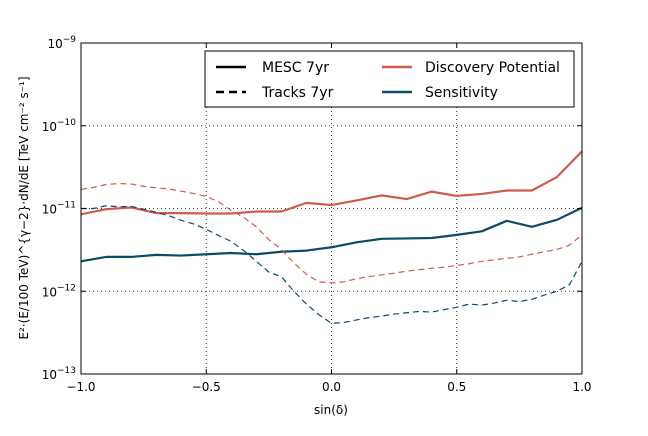 The width and height of the screenshot is (648, 436). I want to click on y-tick-label: 10−10, so click(59, 126).